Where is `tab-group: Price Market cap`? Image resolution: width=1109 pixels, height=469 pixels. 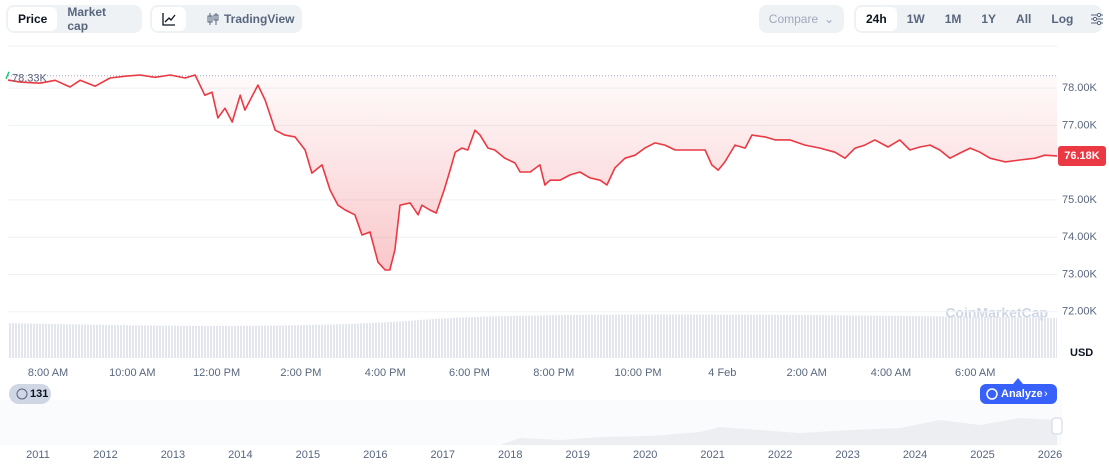 tab-group: Price Market cap is located at coordinates (74, 19).